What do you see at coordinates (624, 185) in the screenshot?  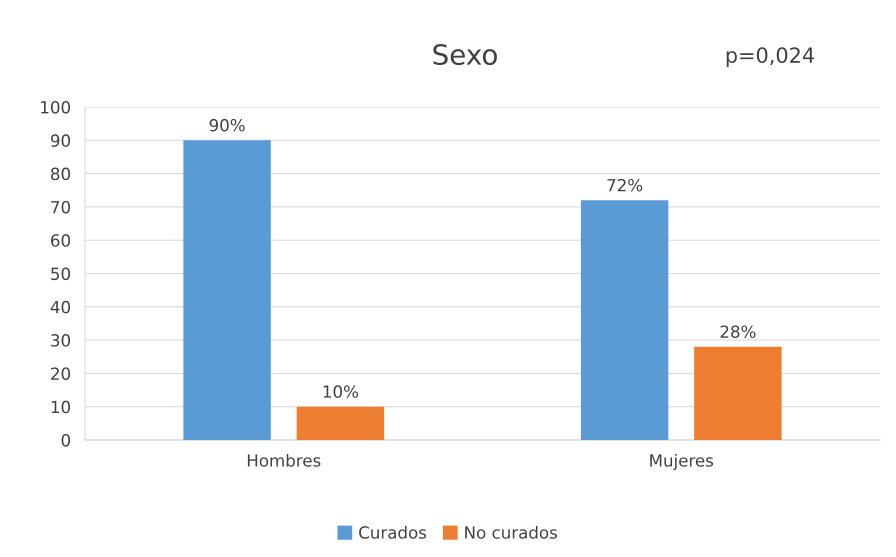 I see `data-label: 72%` at bounding box center [624, 185].